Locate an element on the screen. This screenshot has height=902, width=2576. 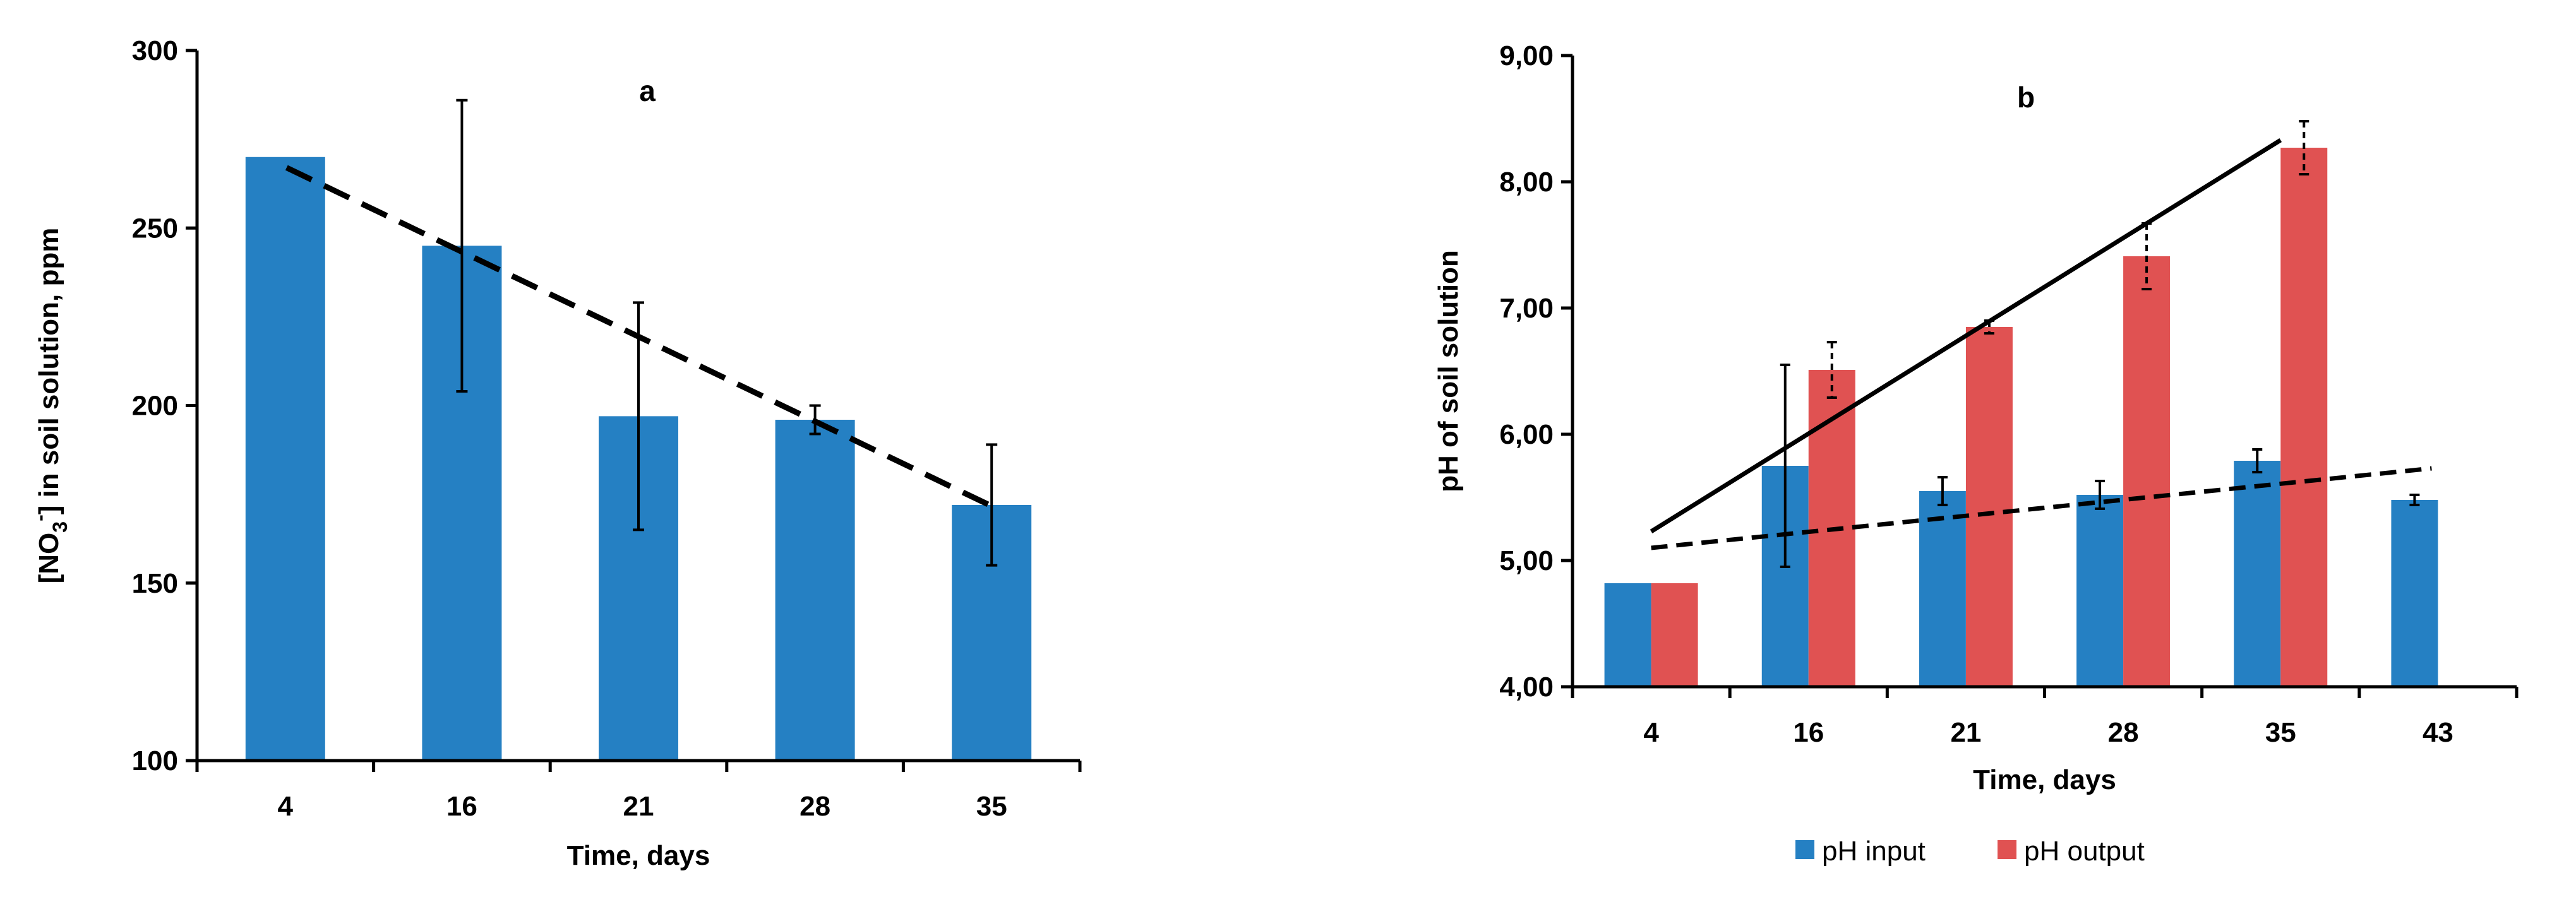
panel-label: a is located at coordinates (647, 90).